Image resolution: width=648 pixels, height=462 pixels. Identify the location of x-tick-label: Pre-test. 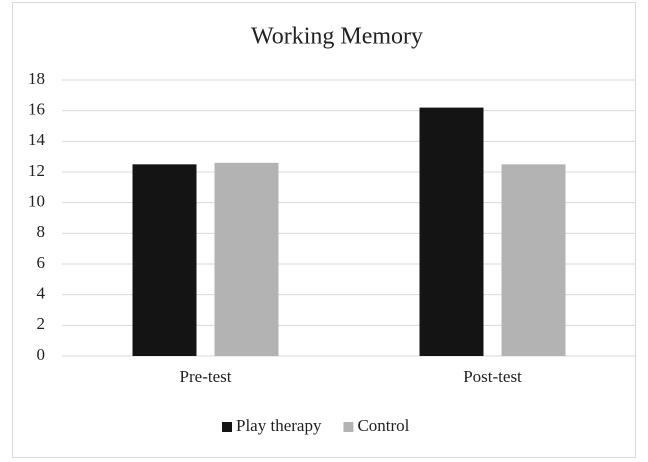
(206, 376).